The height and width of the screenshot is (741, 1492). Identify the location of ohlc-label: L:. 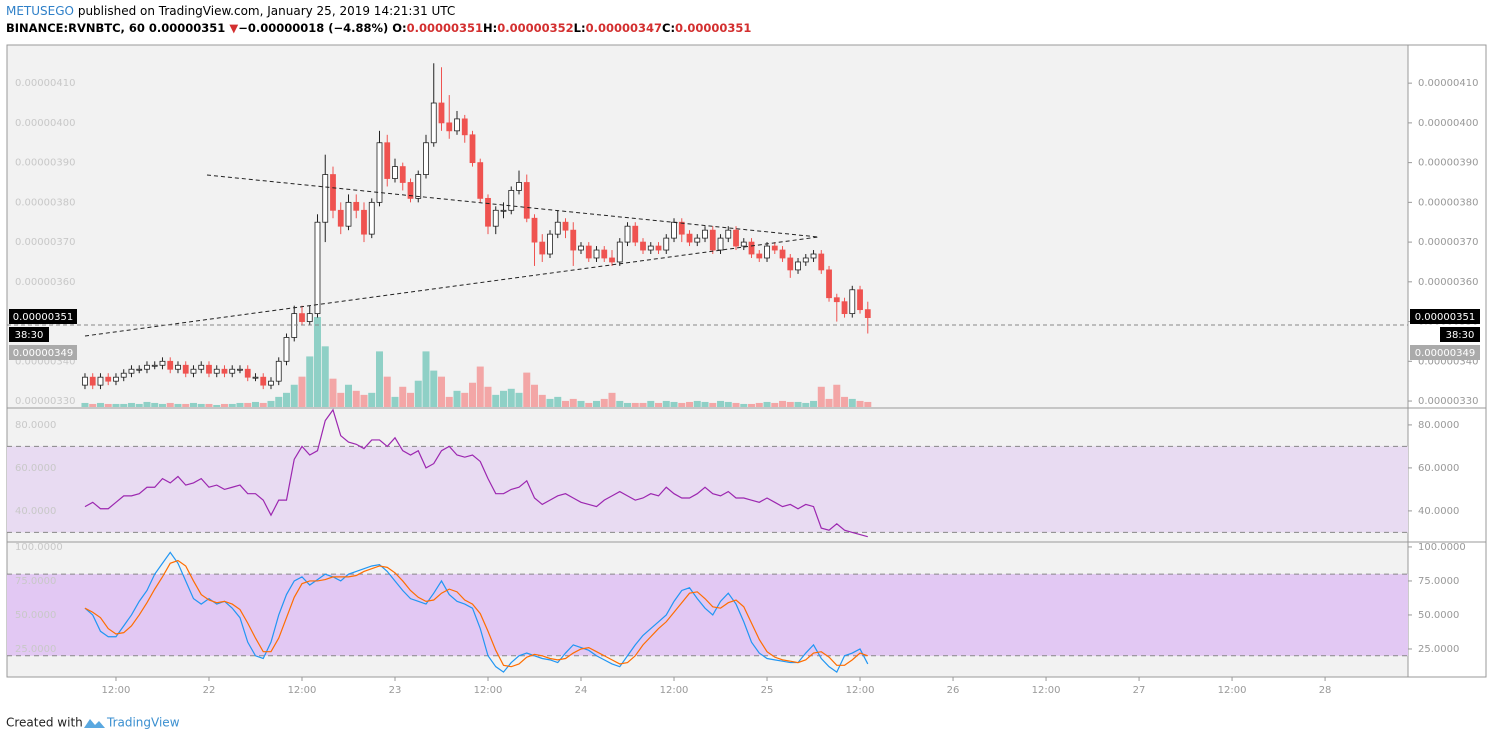
(579, 28).